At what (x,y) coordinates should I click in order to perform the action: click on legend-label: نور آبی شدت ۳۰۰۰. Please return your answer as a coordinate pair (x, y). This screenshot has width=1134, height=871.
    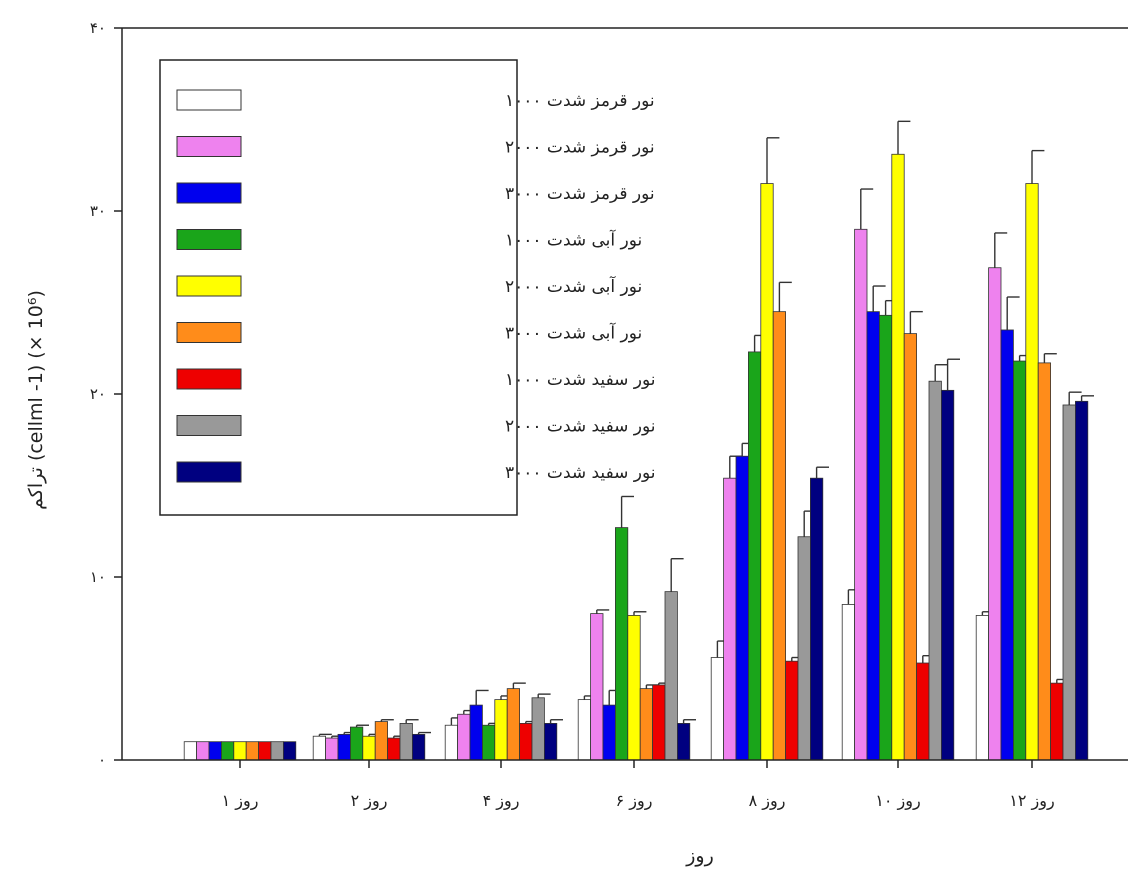
    Looking at the image, I should click on (573, 333).